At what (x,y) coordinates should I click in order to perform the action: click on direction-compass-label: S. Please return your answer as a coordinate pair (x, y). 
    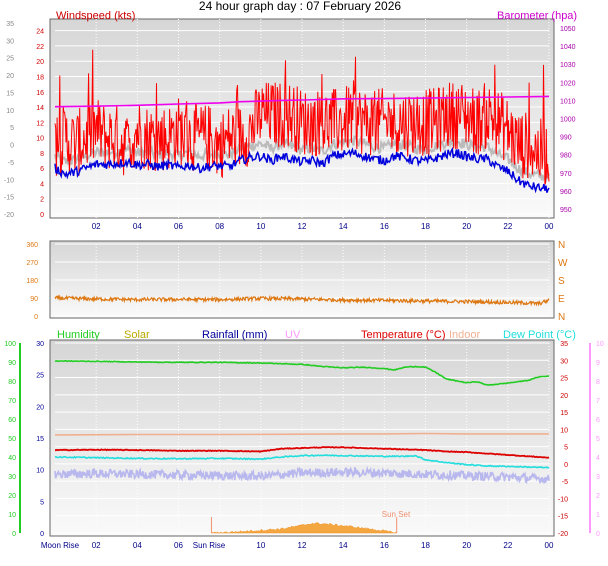
    Looking at the image, I should click on (561, 281).